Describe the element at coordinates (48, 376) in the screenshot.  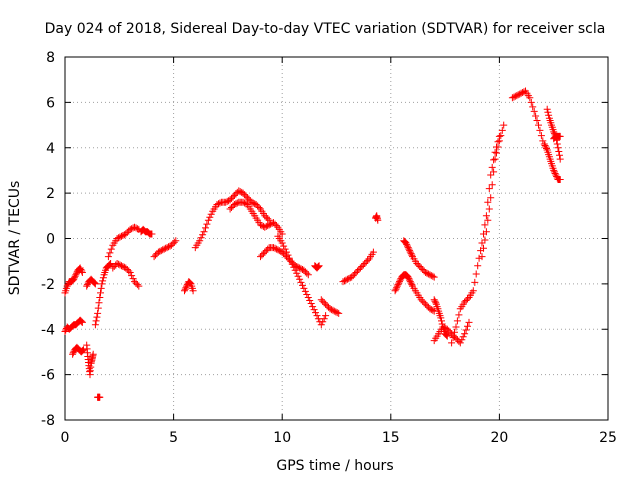
I see `y-tick-label: -6` at that location.